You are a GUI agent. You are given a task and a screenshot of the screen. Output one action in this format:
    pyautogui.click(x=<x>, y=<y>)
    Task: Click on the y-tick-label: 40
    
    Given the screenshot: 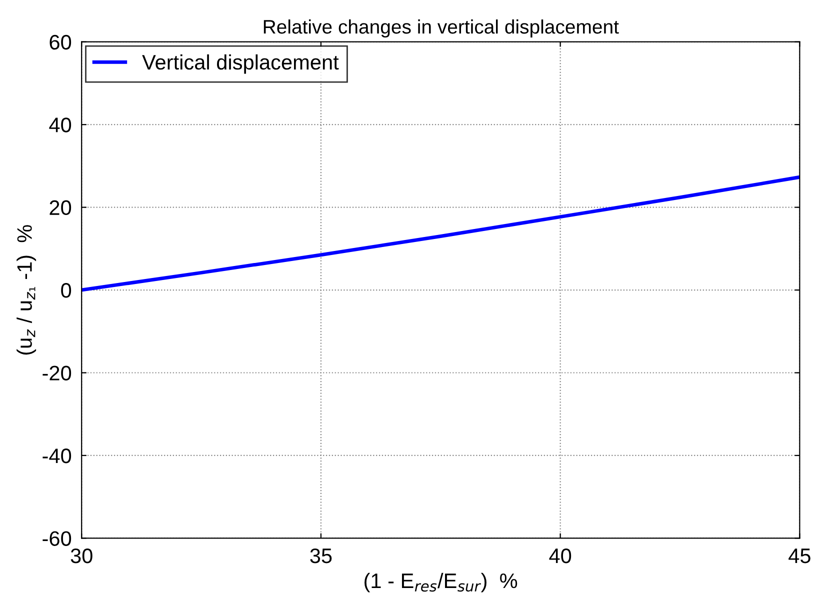 What is the action you would take?
    pyautogui.click(x=60, y=125)
    